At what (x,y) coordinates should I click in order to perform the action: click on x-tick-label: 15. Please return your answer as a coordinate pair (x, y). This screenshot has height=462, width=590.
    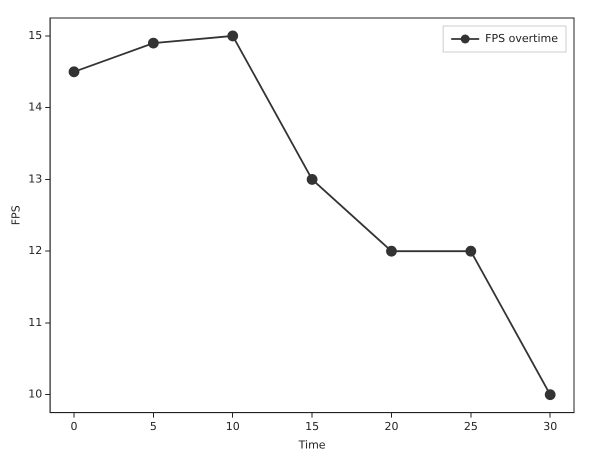
    Looking at the image, I should click on (312, 427).